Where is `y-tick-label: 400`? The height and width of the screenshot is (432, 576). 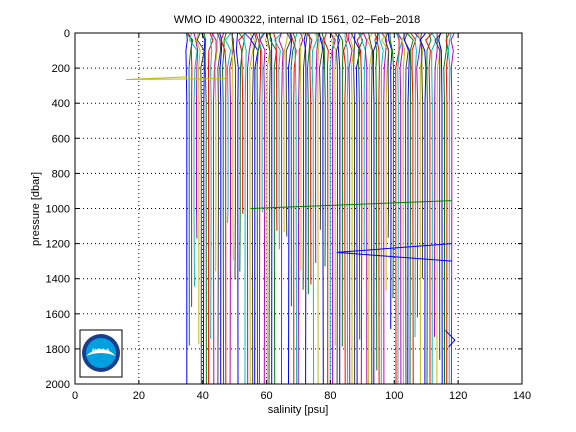
y-tick-label: 400 is located at coordinates (61, 104).